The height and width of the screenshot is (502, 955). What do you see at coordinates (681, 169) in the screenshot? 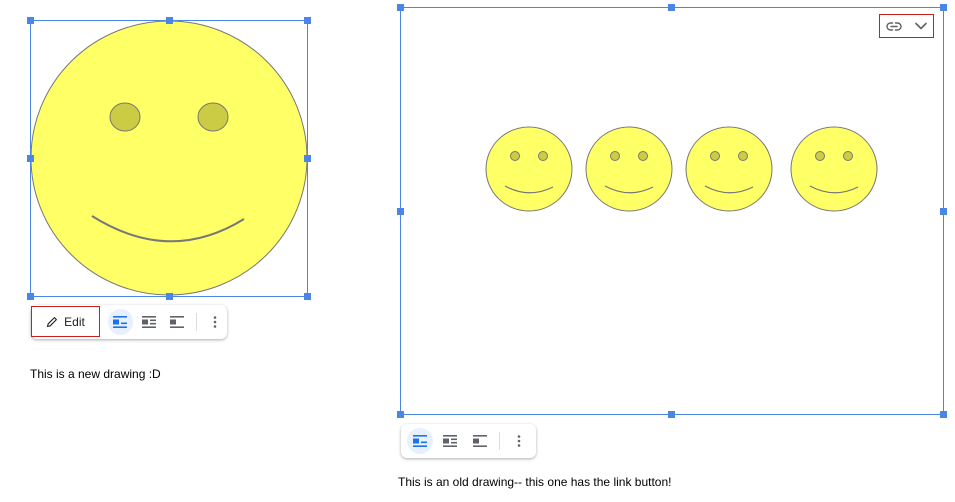
I see `smileys-drawing` at bounding box center [681, 169].